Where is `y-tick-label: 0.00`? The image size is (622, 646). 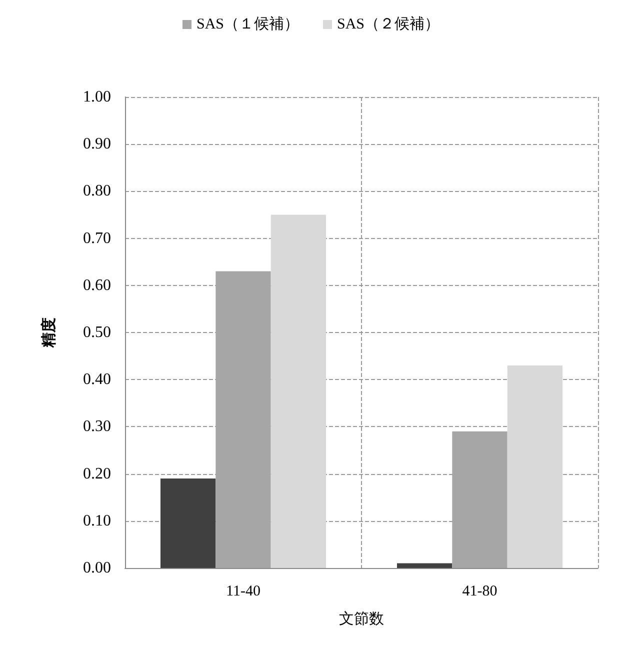 y-tick-label: 0.00 is located at coordinates (97, 568).